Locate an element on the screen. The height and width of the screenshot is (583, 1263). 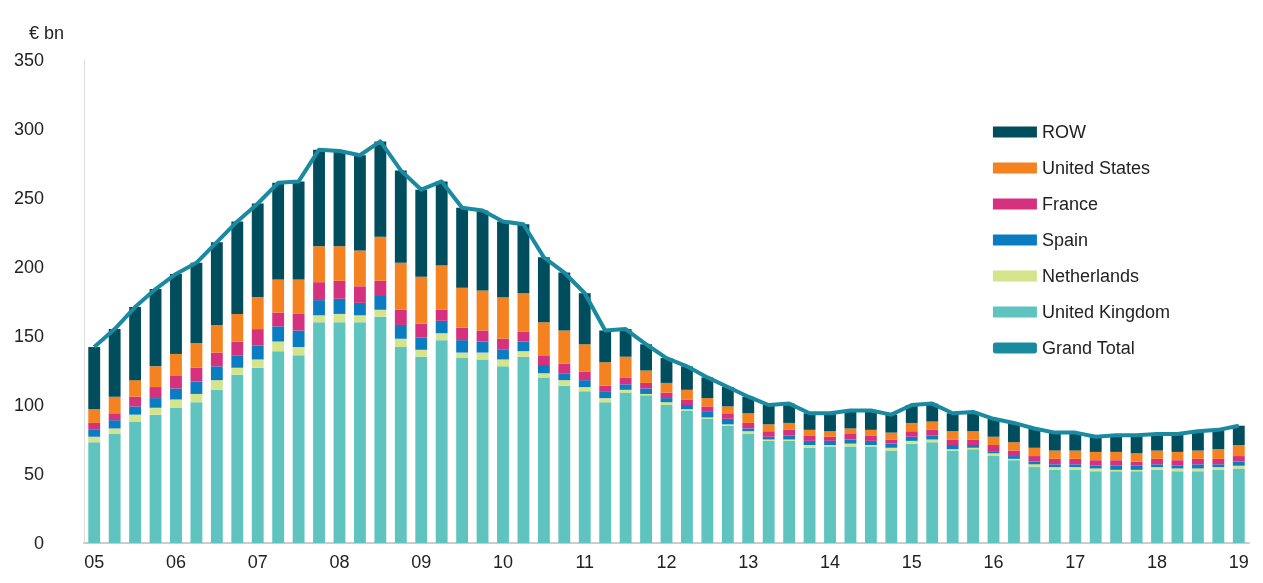
y-tick-label: 150 is located at coordinates (28, 336).